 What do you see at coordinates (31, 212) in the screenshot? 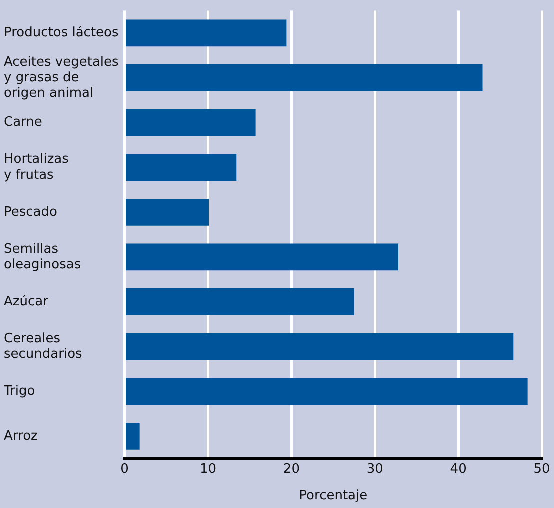
I see `y-tick-label: Pescado` at bounding box center [31, 212].